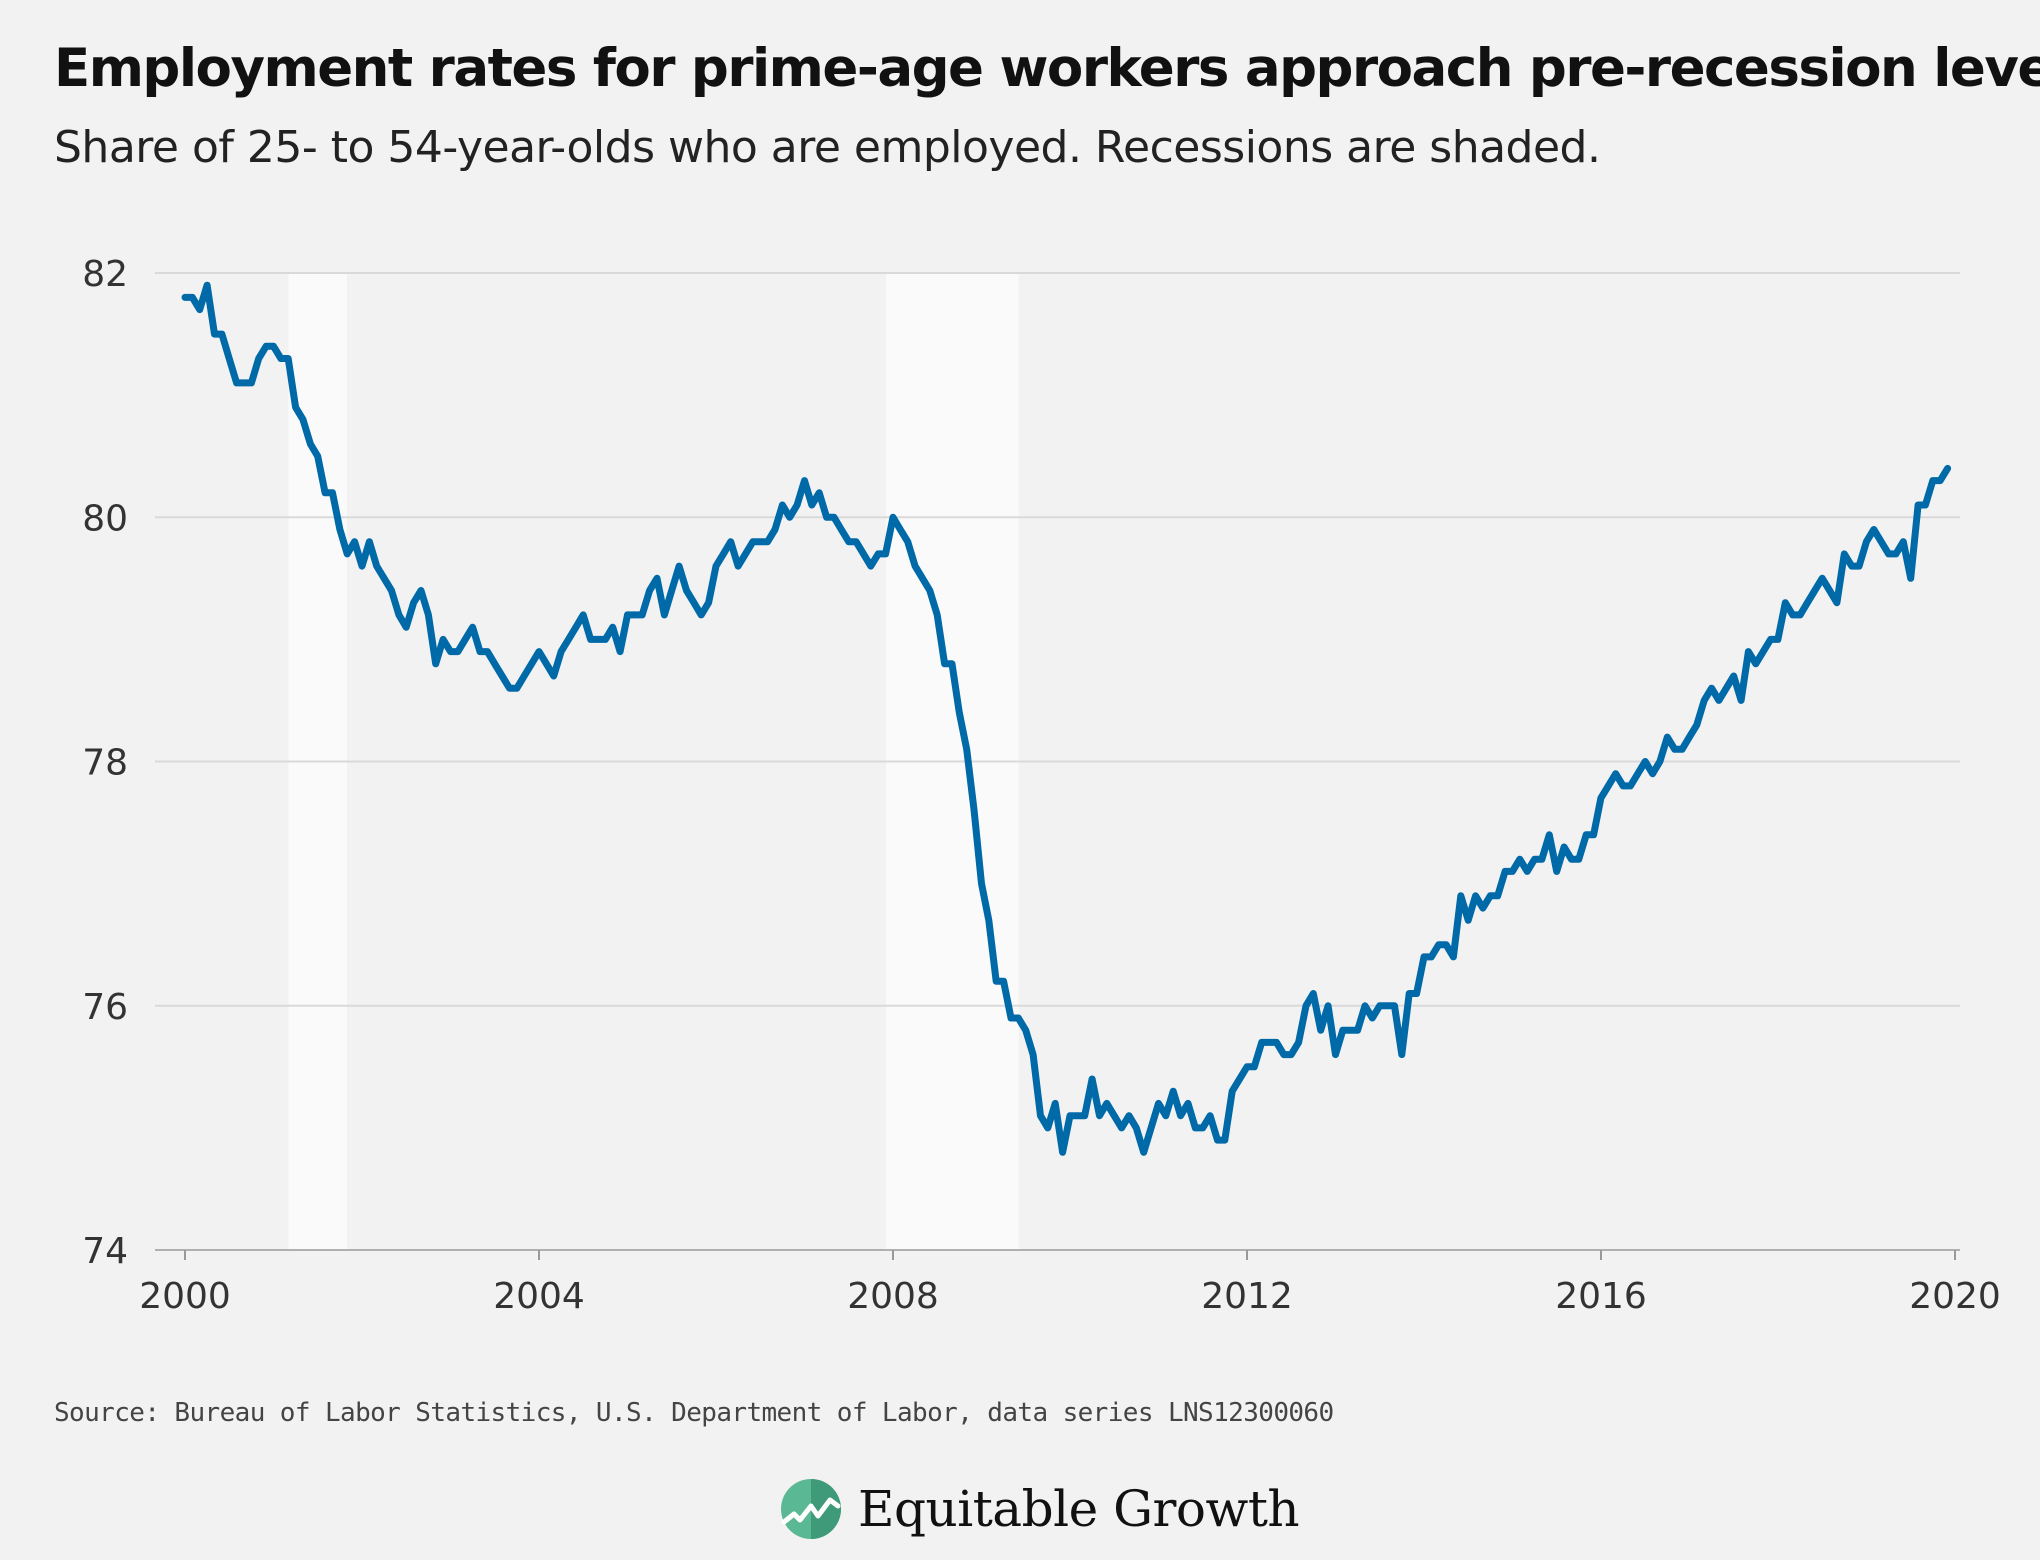 This screenshot has width=2040, height=1560. What do you see at coordinates (1070, 1283) in the screenshot?
I see `x-axis-ticks: 2000 2004 2008 2012 2016 2020` at bounding box center [1070, 1283].